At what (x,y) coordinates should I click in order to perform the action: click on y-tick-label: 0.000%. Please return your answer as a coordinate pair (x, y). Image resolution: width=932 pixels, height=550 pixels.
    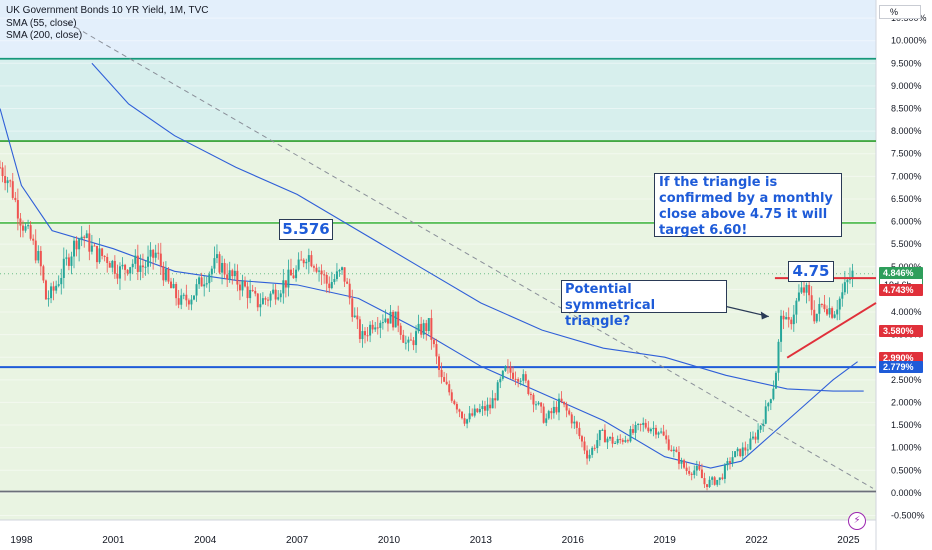
    Looking at the image, I should click on (906, 493).